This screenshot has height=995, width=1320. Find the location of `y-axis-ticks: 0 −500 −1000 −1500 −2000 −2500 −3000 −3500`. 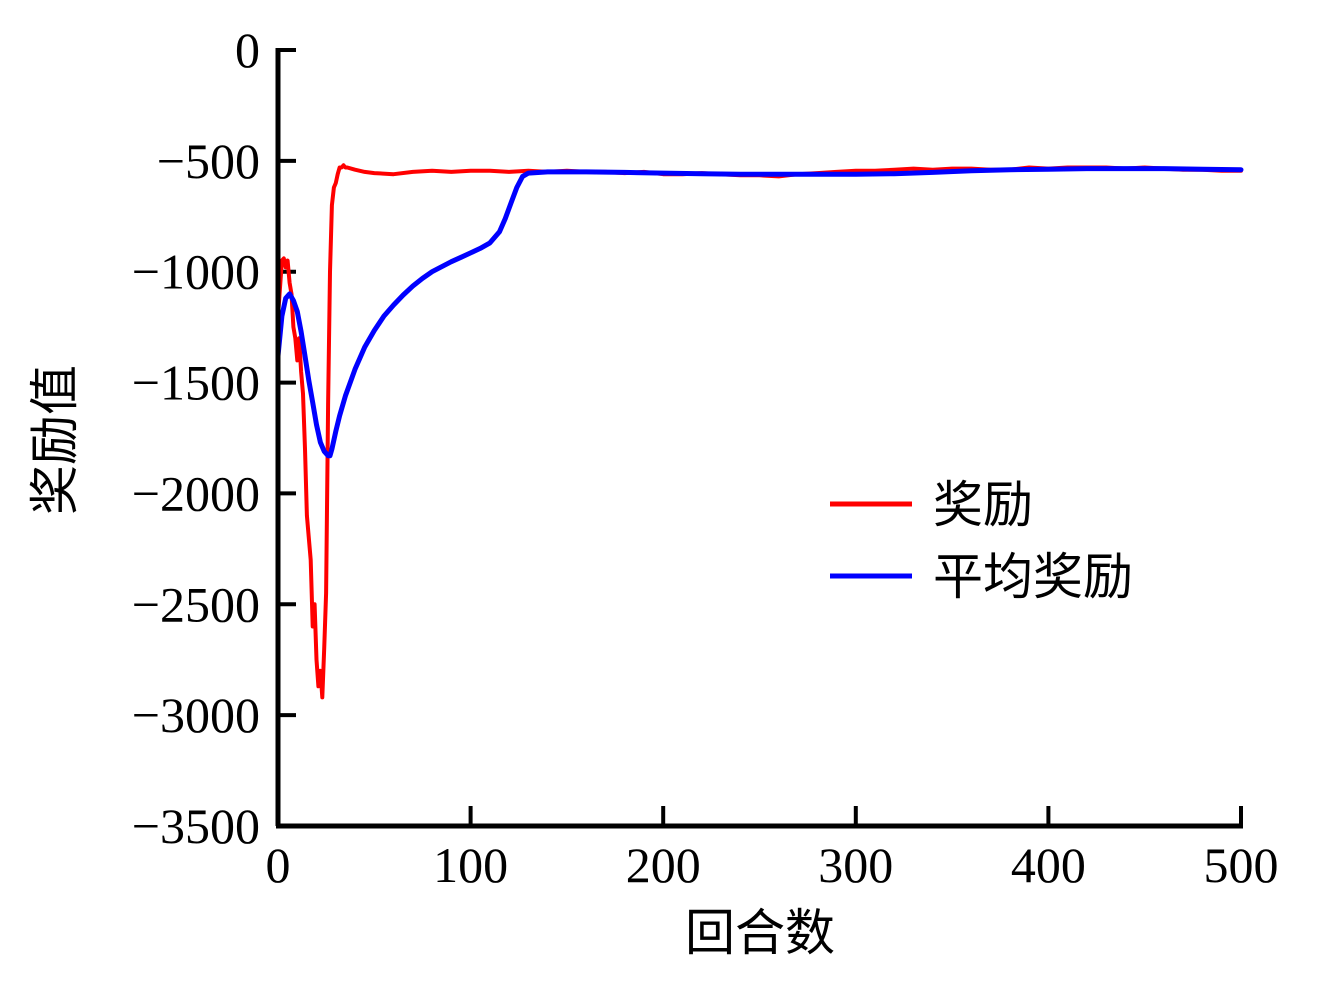

y-axis-ticks: 0 −500 −1000 −1500 −2000 −2500 −3000 −3500 is located at coordinates (214, 438).